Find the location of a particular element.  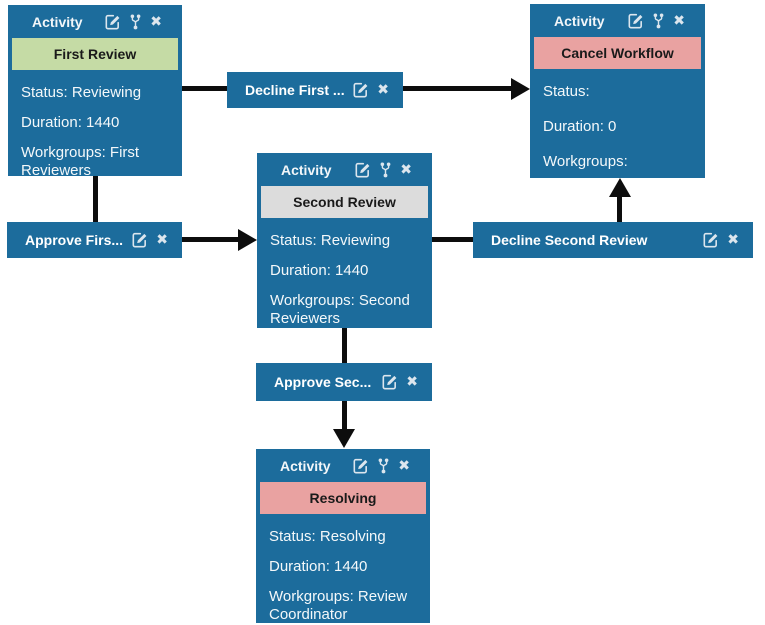

node-workgroups: Workgroups: is located at coordinates (585, 161).